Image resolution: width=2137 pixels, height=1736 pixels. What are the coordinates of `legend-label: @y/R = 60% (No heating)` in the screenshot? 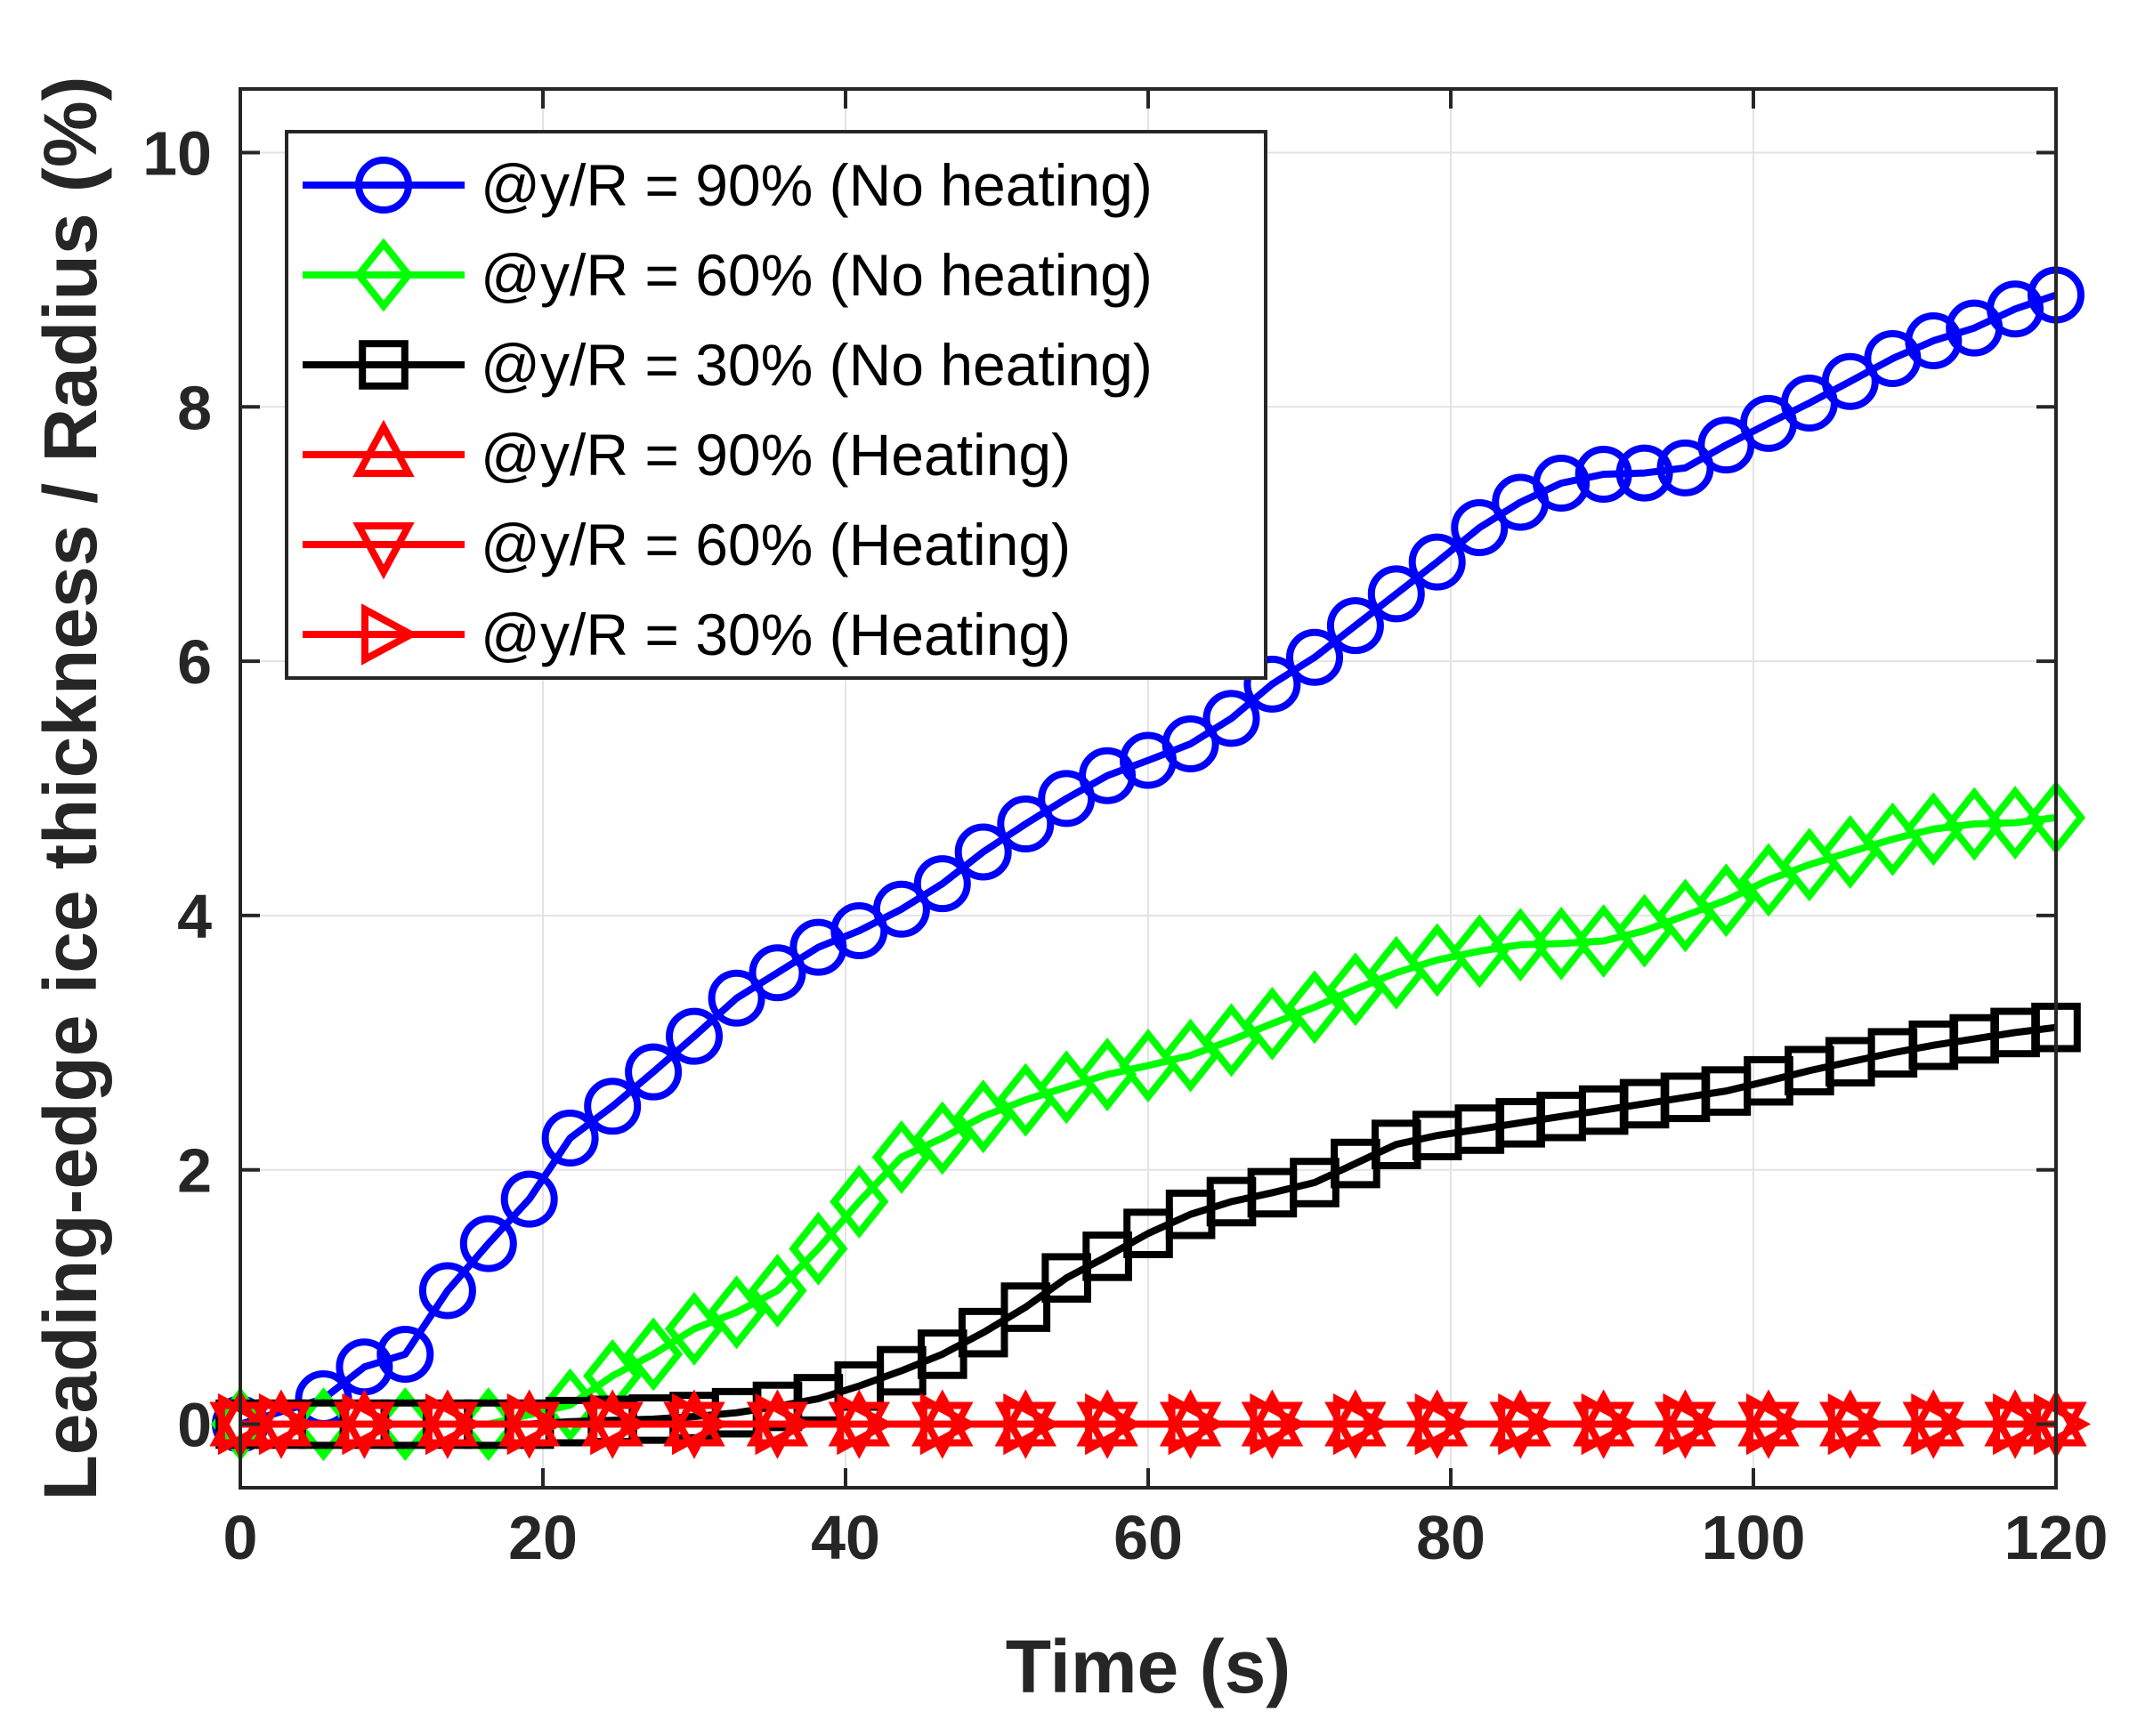 It's located at (817, 275).